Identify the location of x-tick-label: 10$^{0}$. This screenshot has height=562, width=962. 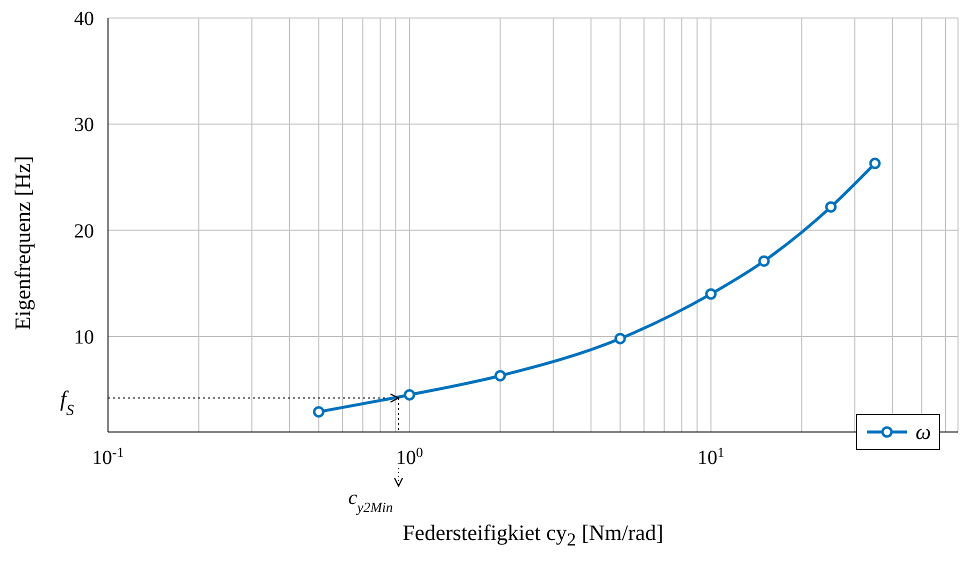
(409, 457).